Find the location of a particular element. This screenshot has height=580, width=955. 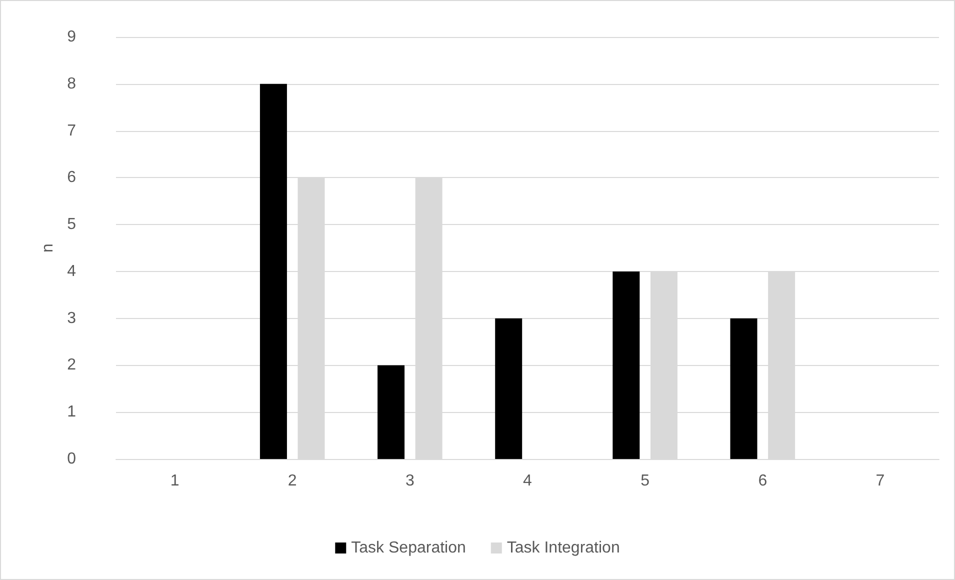

y-tick-label: 1 is located at coordinates (71, 412).